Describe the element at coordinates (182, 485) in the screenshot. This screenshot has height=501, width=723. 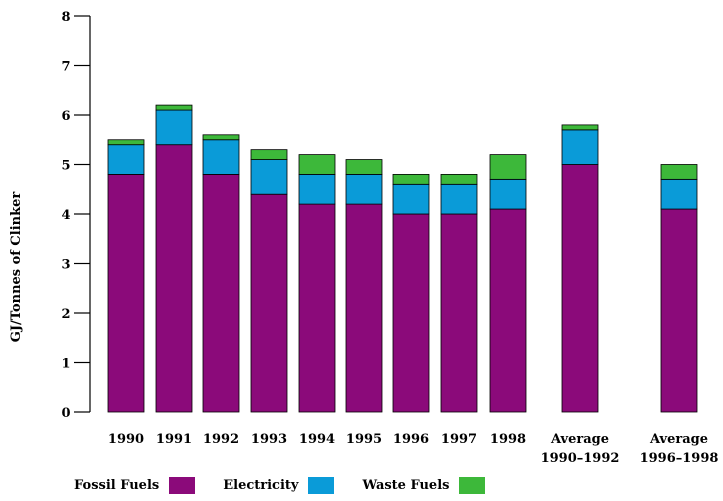
I see `legend-swatch-fossil-fuels` at that location.